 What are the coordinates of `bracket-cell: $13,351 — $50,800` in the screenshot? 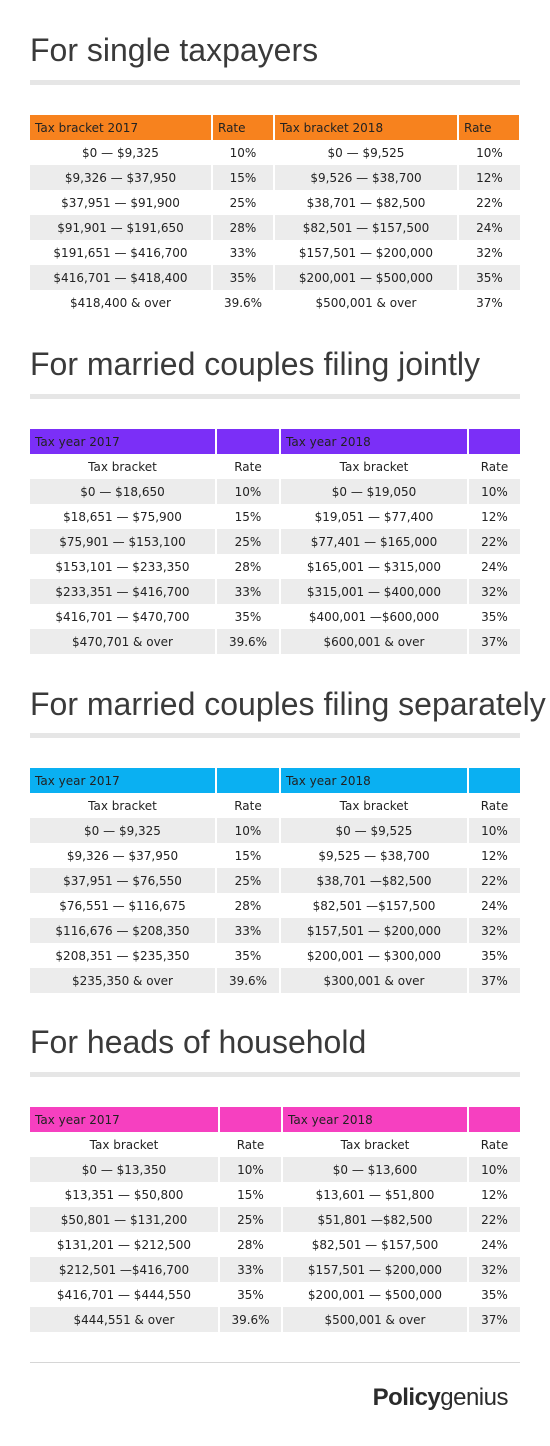 It's located at (125, 1194).